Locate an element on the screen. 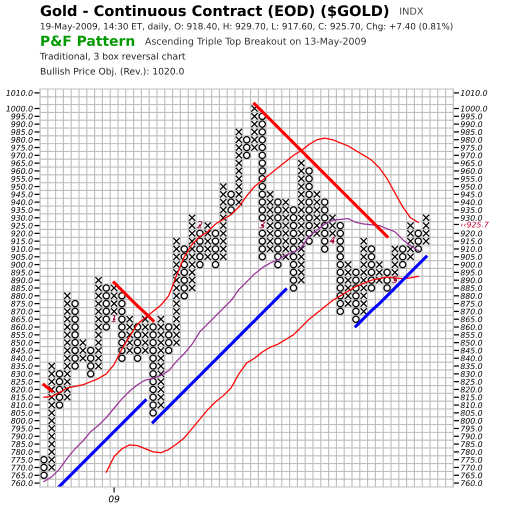  chart-subtitle: 19-May-2009, 14:30 ET, daily, O: 918.40, H: 929.70, L: 917.60, C: 925.70, Chg: +7.40 (0.81%) is located at coordinates (246, 27).